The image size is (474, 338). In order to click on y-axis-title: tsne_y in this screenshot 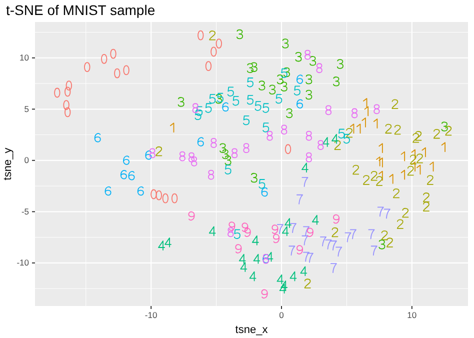, I will do `click(8, 163)`.